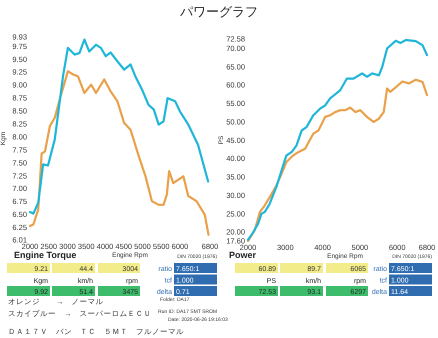 The height and width of the screenshot is (338, 438). Describe the element at coordinates (243, 255) in the screenshot. I see `text: Power` at that location.